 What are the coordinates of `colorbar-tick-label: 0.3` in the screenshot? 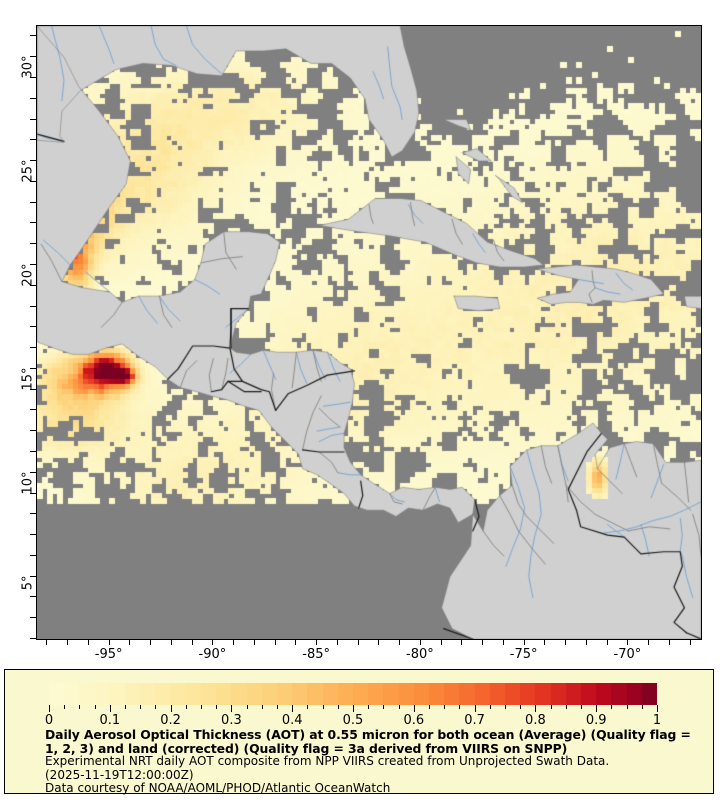 It's located at (231, 720).